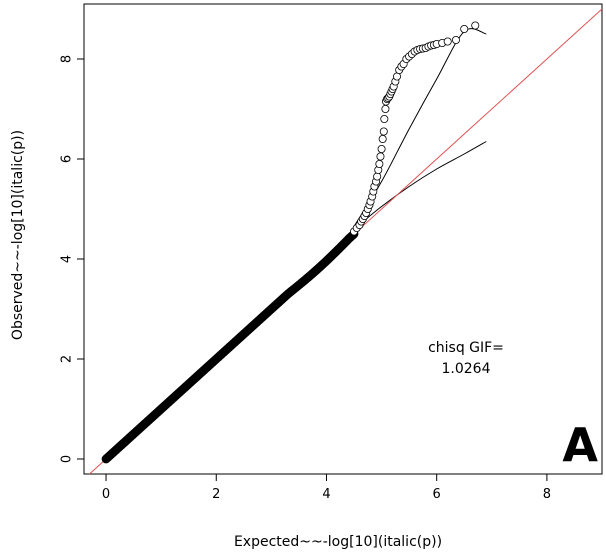  I want to click on x-tick-label: 0, so click(106, 494).